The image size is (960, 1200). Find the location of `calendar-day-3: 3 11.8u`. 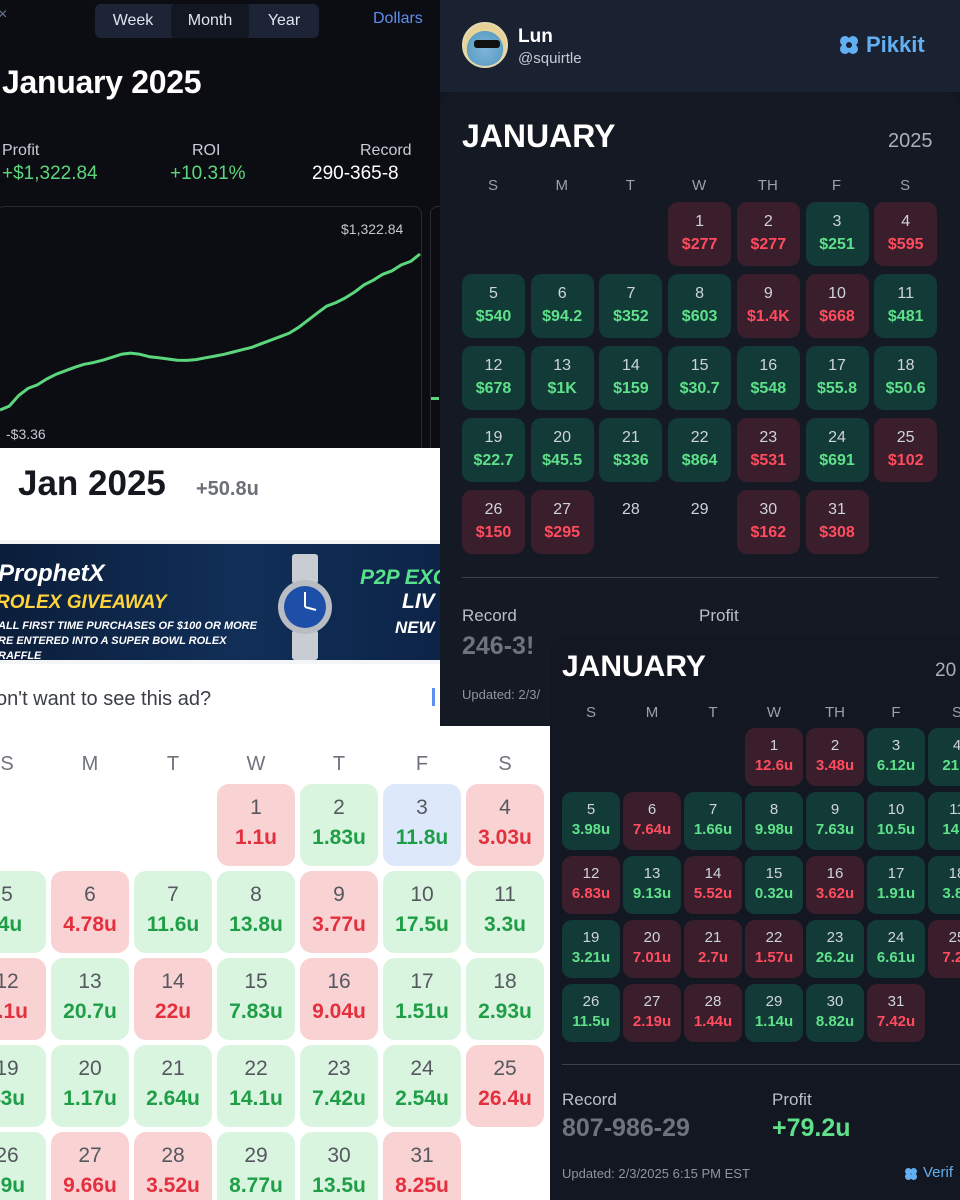

calendar-day-3: 3 11.8u is located at coordinates (422, 825).